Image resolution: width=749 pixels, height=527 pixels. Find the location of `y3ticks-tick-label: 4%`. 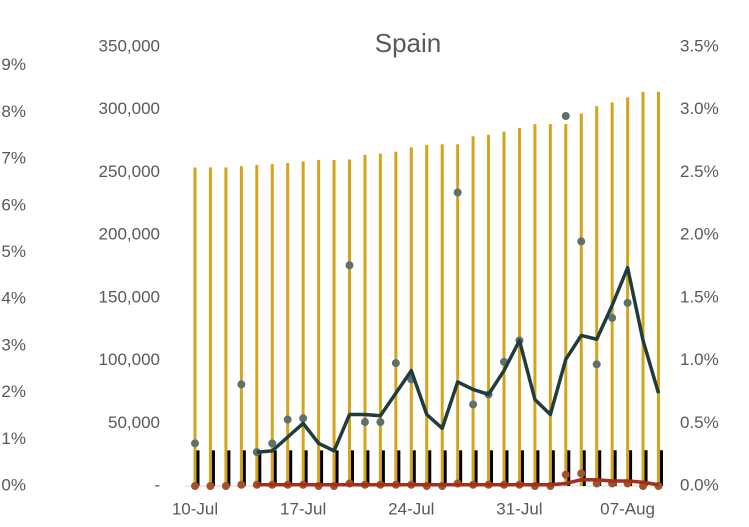

y3ticks-tick-label: 4% is located at coordinates (13, 298).